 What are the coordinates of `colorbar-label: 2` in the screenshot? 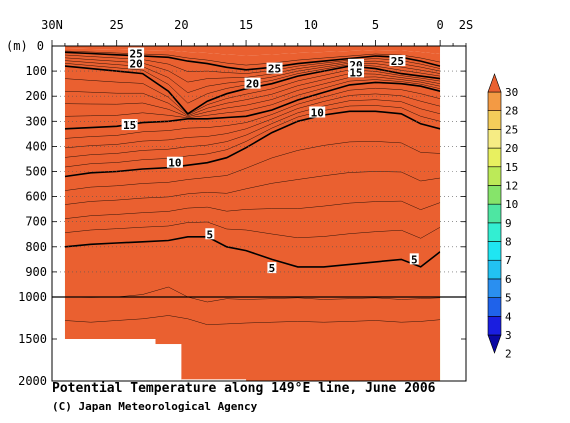 It's located at (508, 354).